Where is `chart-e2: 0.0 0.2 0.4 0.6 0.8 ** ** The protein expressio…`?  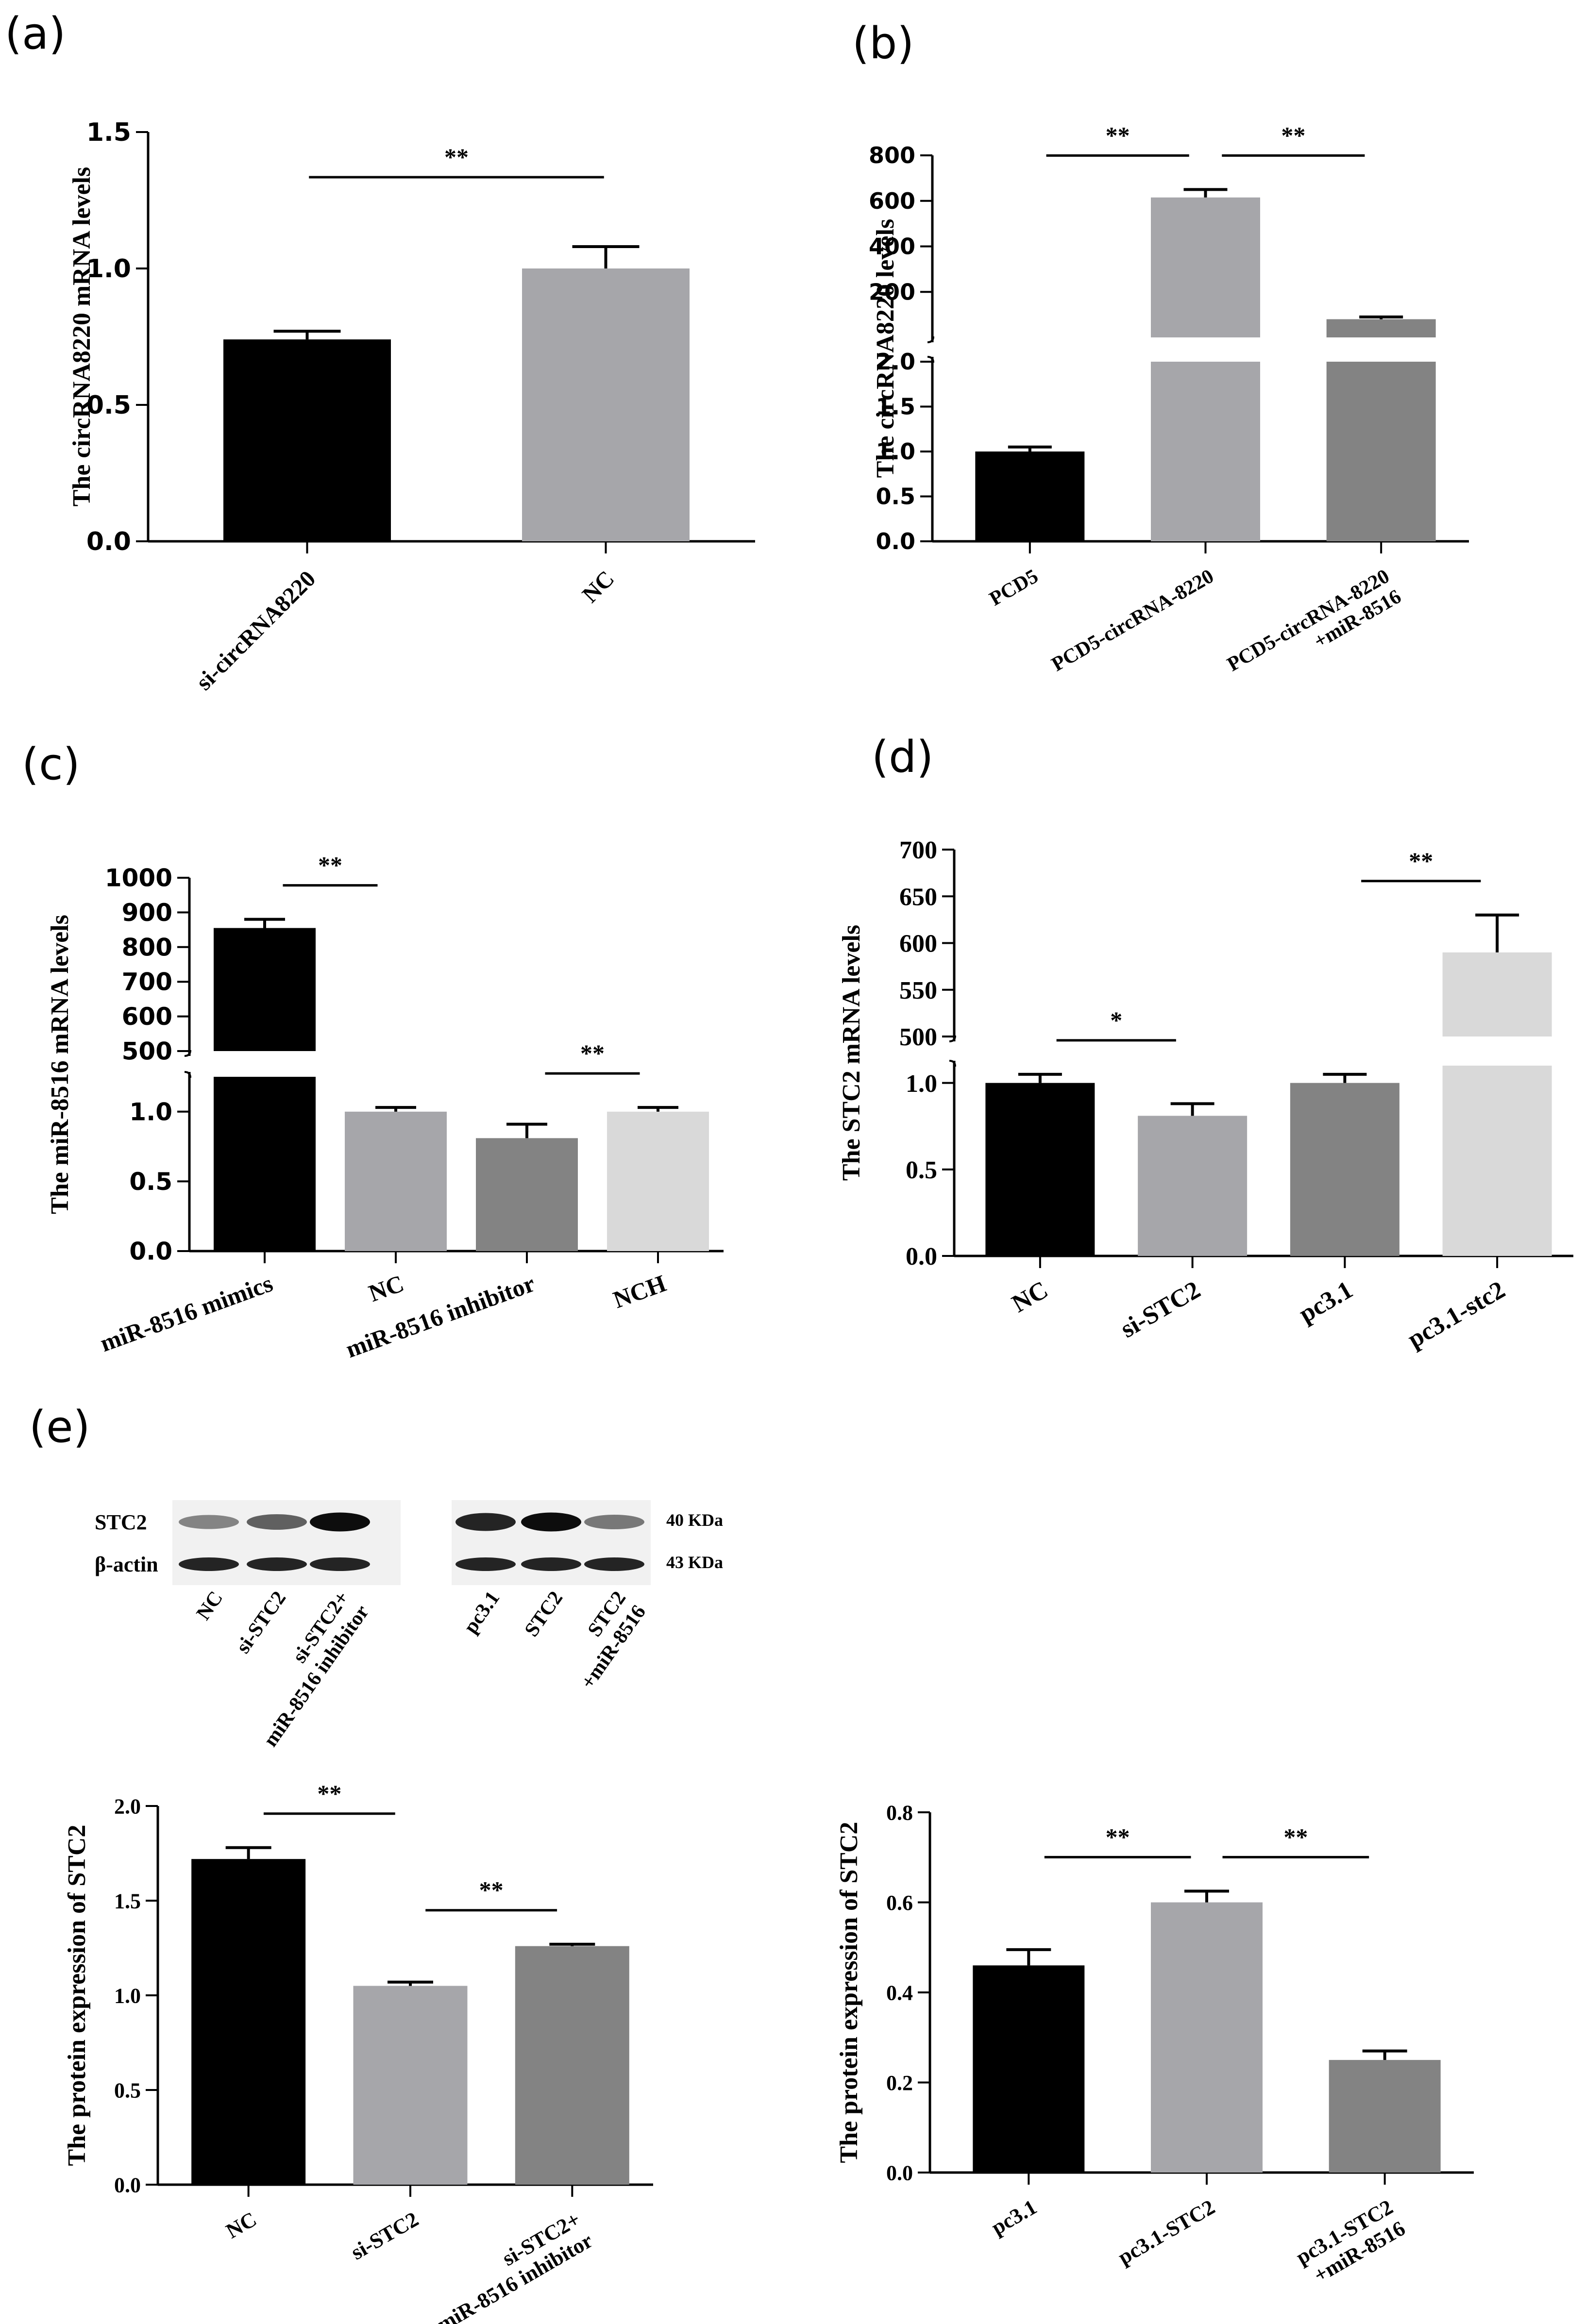 chart-e2: 0.0 0.2 0.4 0.6 0.8 ** ** The protein expressio… is located at coordinates (1154, 2046).